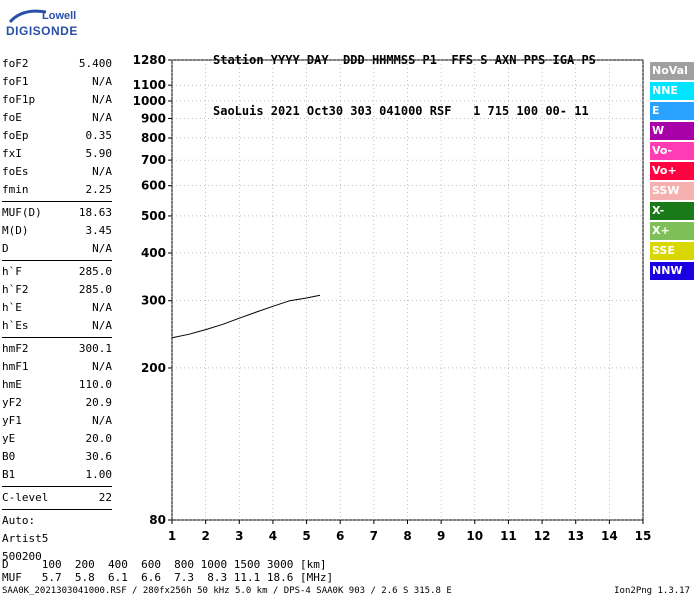 The height and width of the screenshot is (600, 700). I want to click on autoscale-info: Auto: Artist5 500200, so click(57, 539).